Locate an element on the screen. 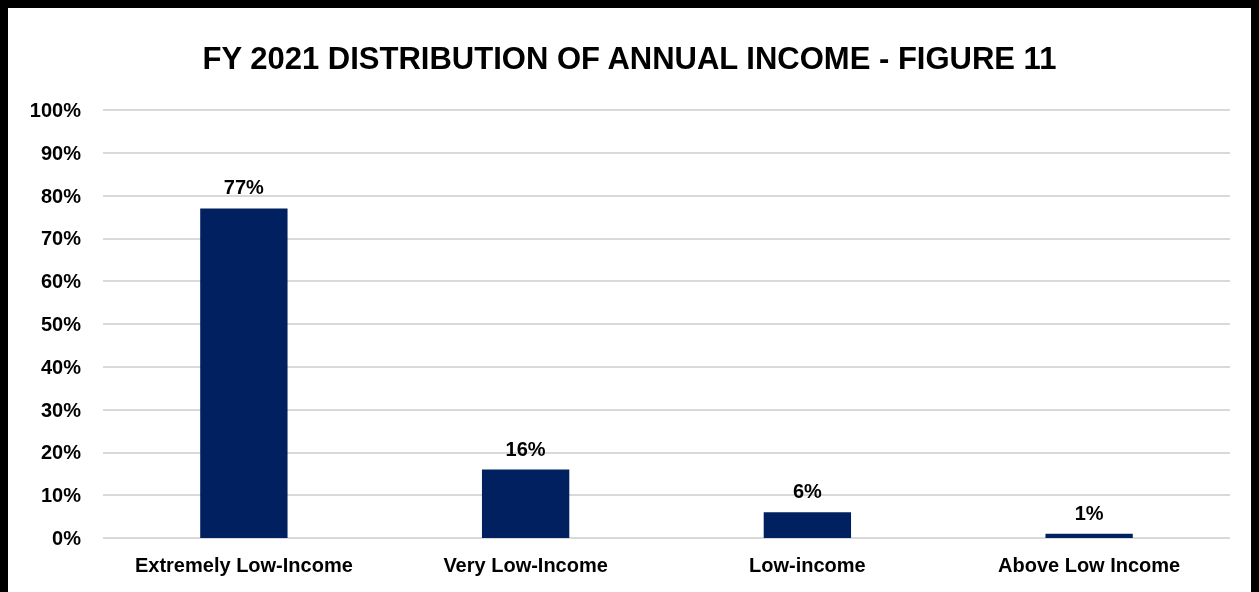 Image resolution: width=1259 pixels, height=592 pixels. y-tick-label: 80% is located at coordinates (61, 195).